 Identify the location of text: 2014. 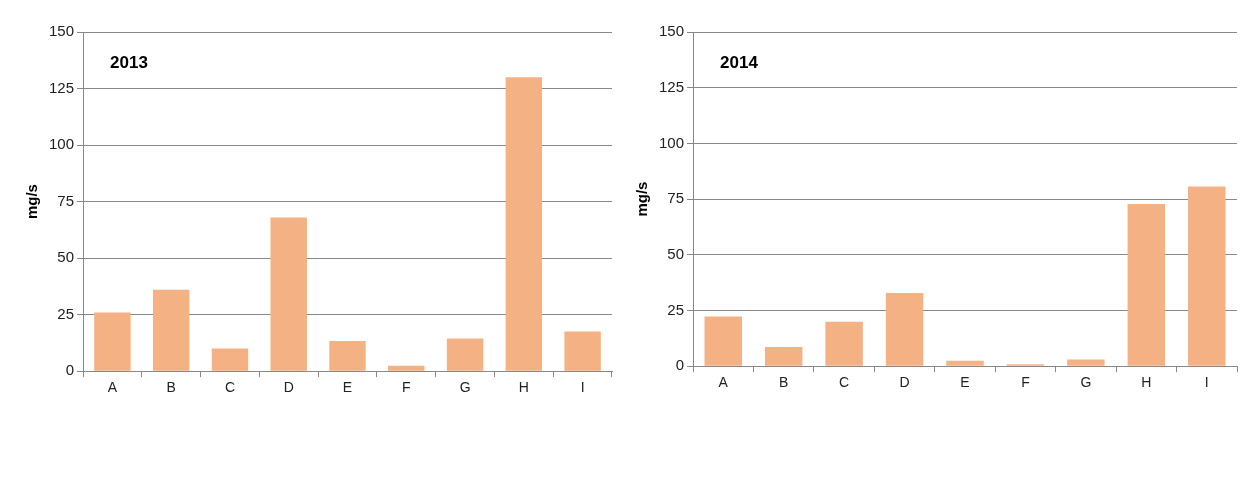
(739, 62).